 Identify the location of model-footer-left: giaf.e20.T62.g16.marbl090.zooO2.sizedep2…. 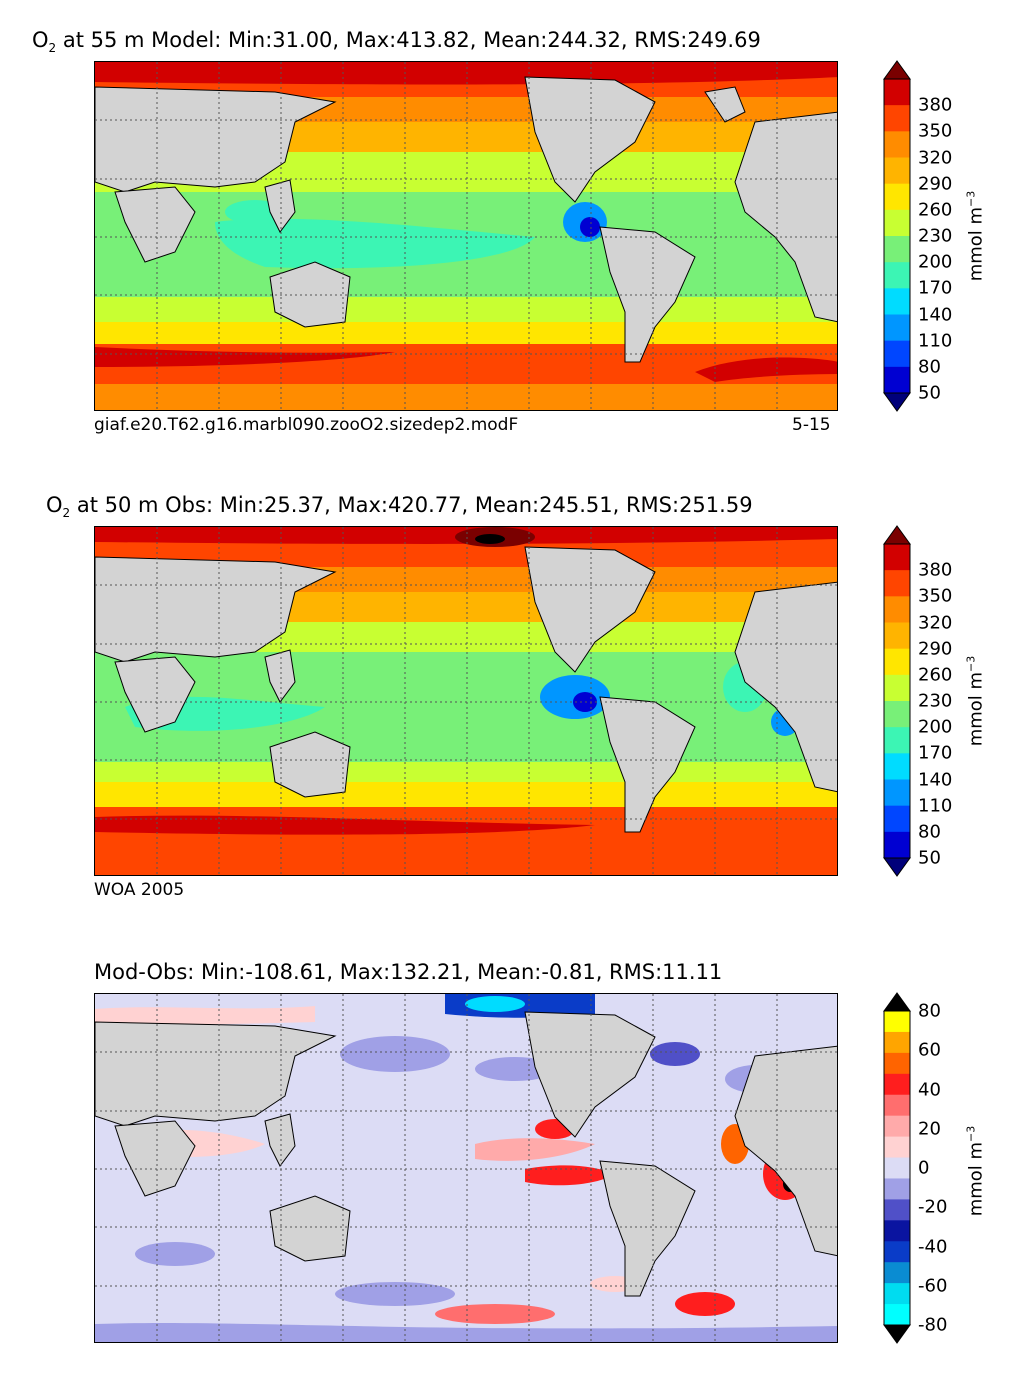
(306, 425).